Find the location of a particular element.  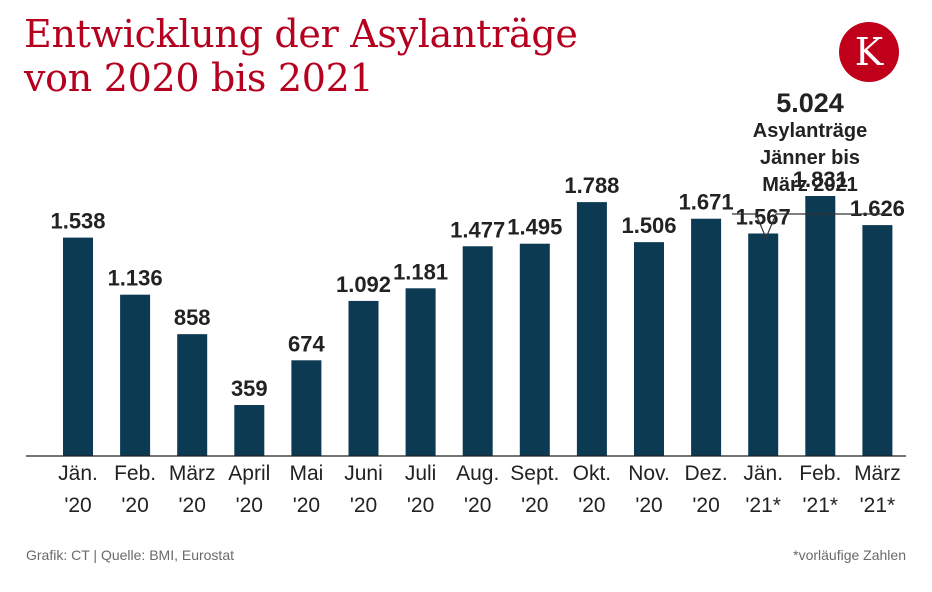

category-label-month: Sept. is located at coordinates (534, 473).